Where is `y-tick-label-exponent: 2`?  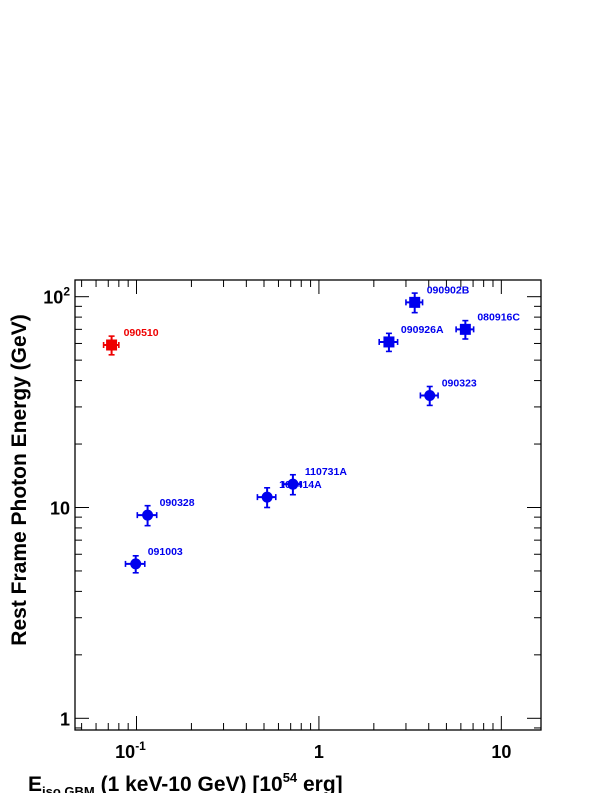
y-tick-label-exponent: 2 is located at coordinates (66, 292).